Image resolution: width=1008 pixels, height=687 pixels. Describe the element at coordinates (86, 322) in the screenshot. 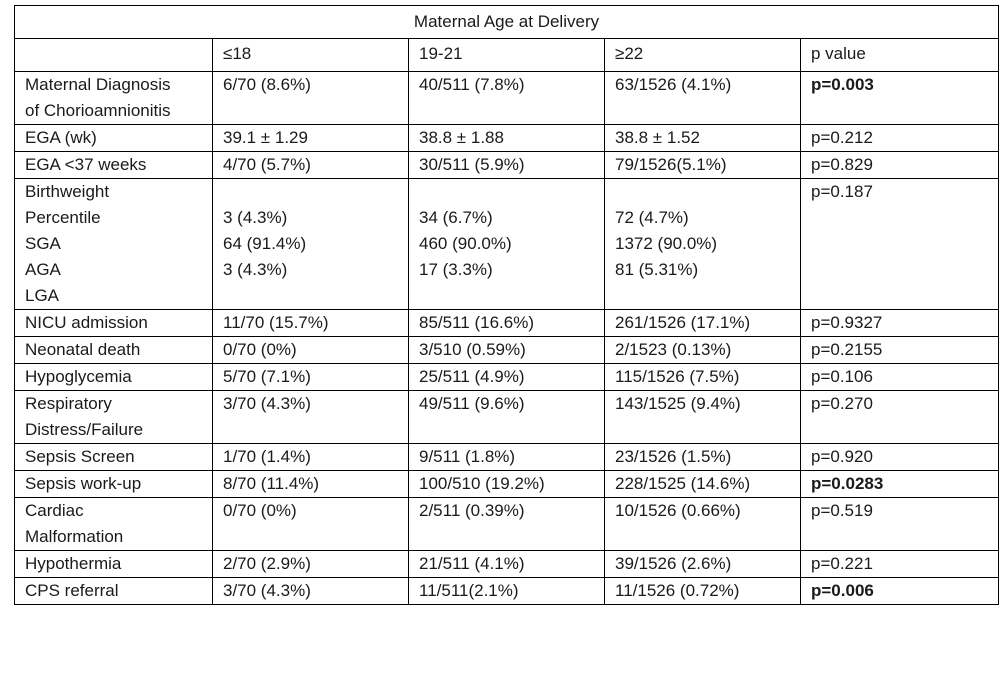

I see `row-label-line: NICU admission` at that location.